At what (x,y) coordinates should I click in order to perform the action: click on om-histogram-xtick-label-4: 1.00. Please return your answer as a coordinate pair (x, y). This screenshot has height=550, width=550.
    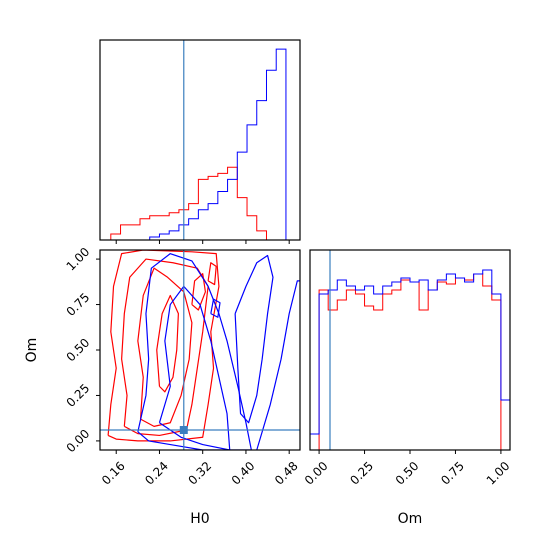
    Looking at the image, I should click on (498, 473).